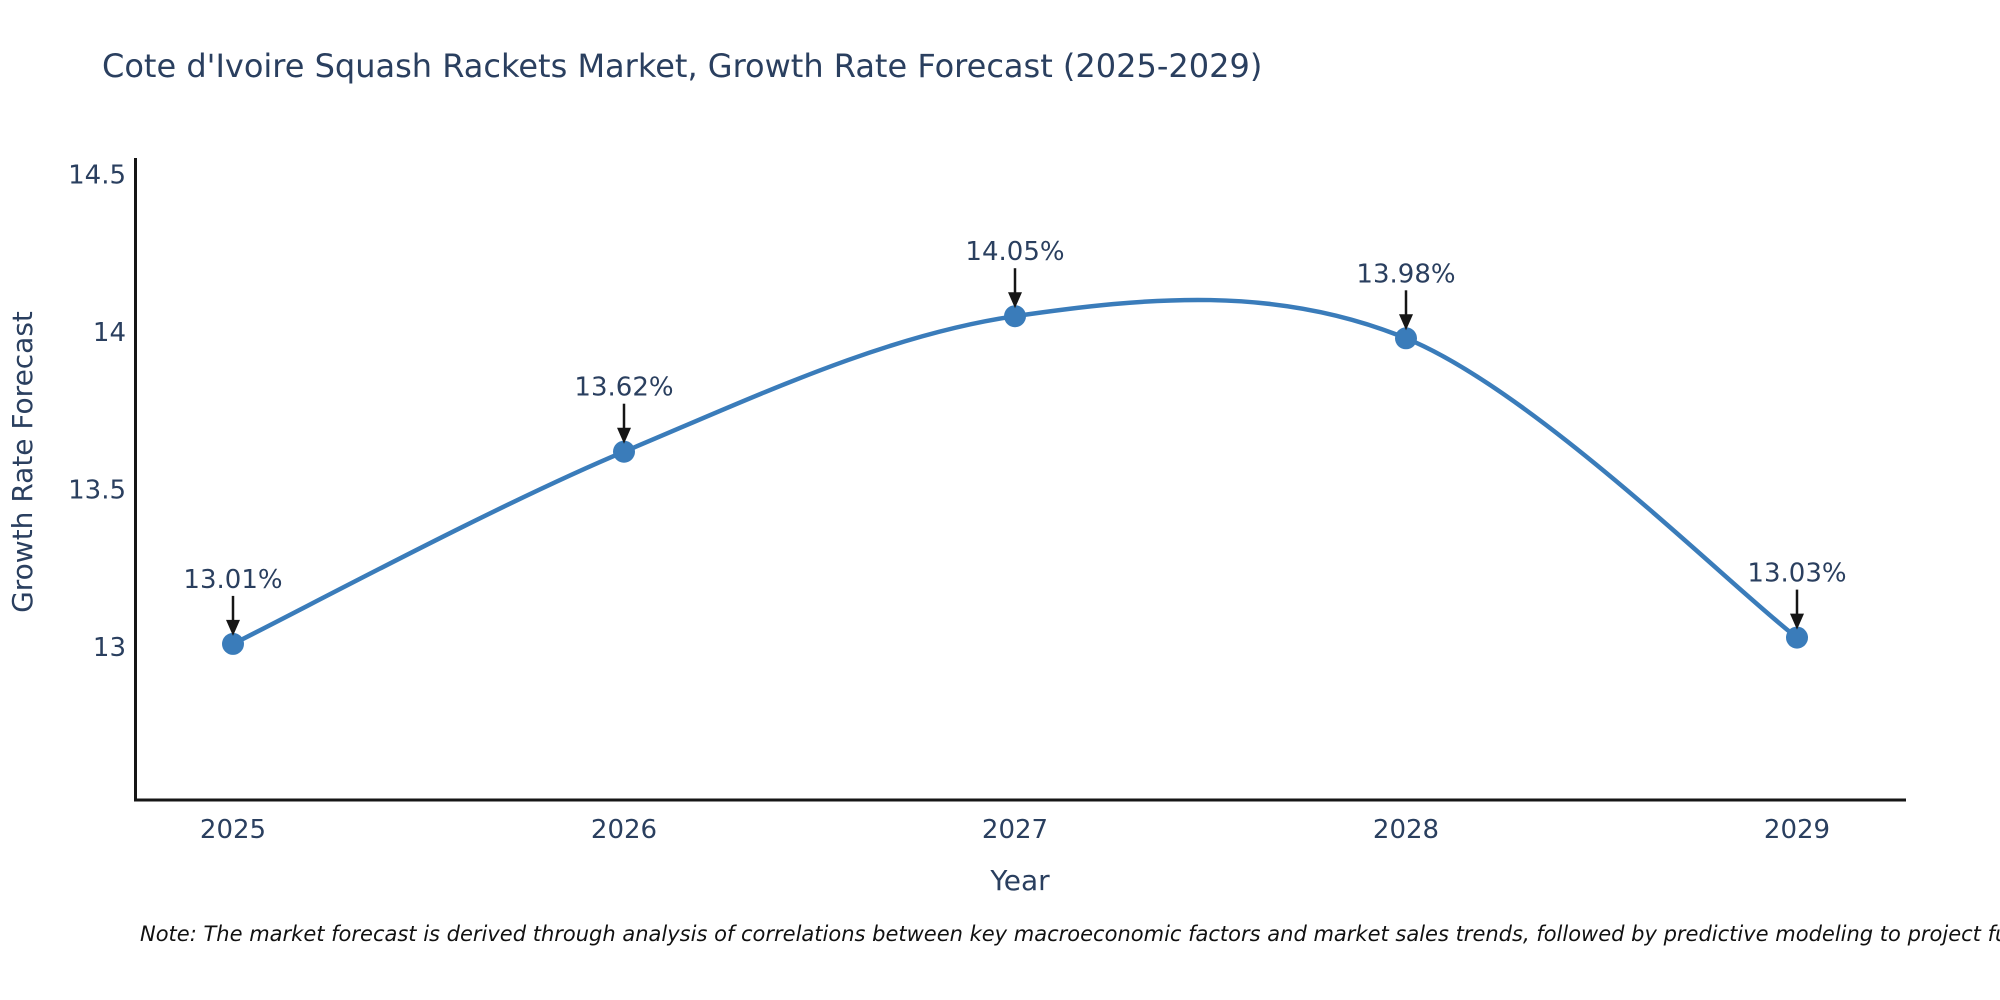 Image resolution: width=2000 pixels, height=1000 pixels. I want to click on y-tick-label: 14, so click(109, 333).